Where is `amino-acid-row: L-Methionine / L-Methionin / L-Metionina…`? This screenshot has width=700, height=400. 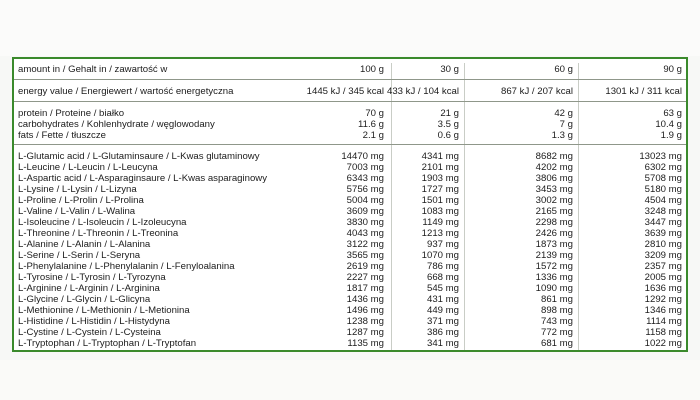 amino-acid-row: L-Methionine / L-Methionin / L-Metionina… is located at coordinates (350, 311).